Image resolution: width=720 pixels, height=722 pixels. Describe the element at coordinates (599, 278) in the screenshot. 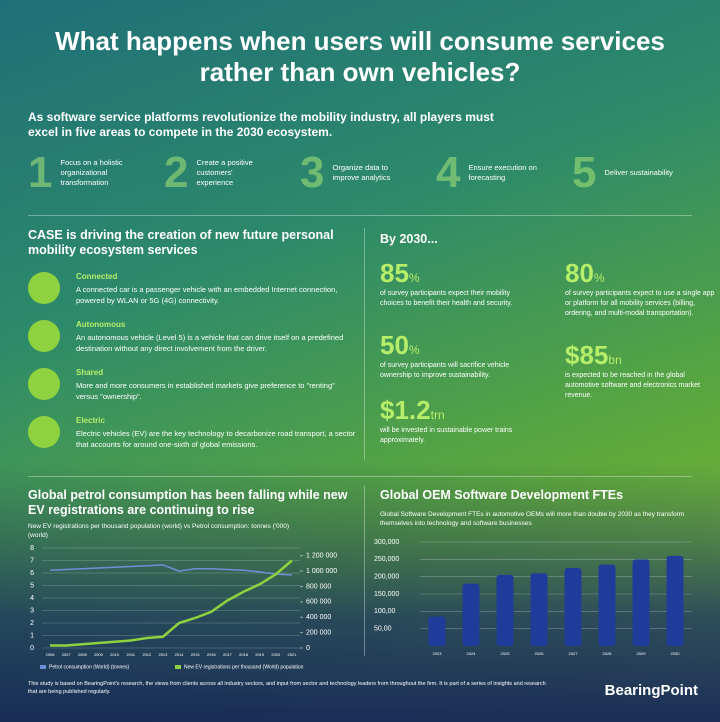

I see `stat-unit: %` at that location.